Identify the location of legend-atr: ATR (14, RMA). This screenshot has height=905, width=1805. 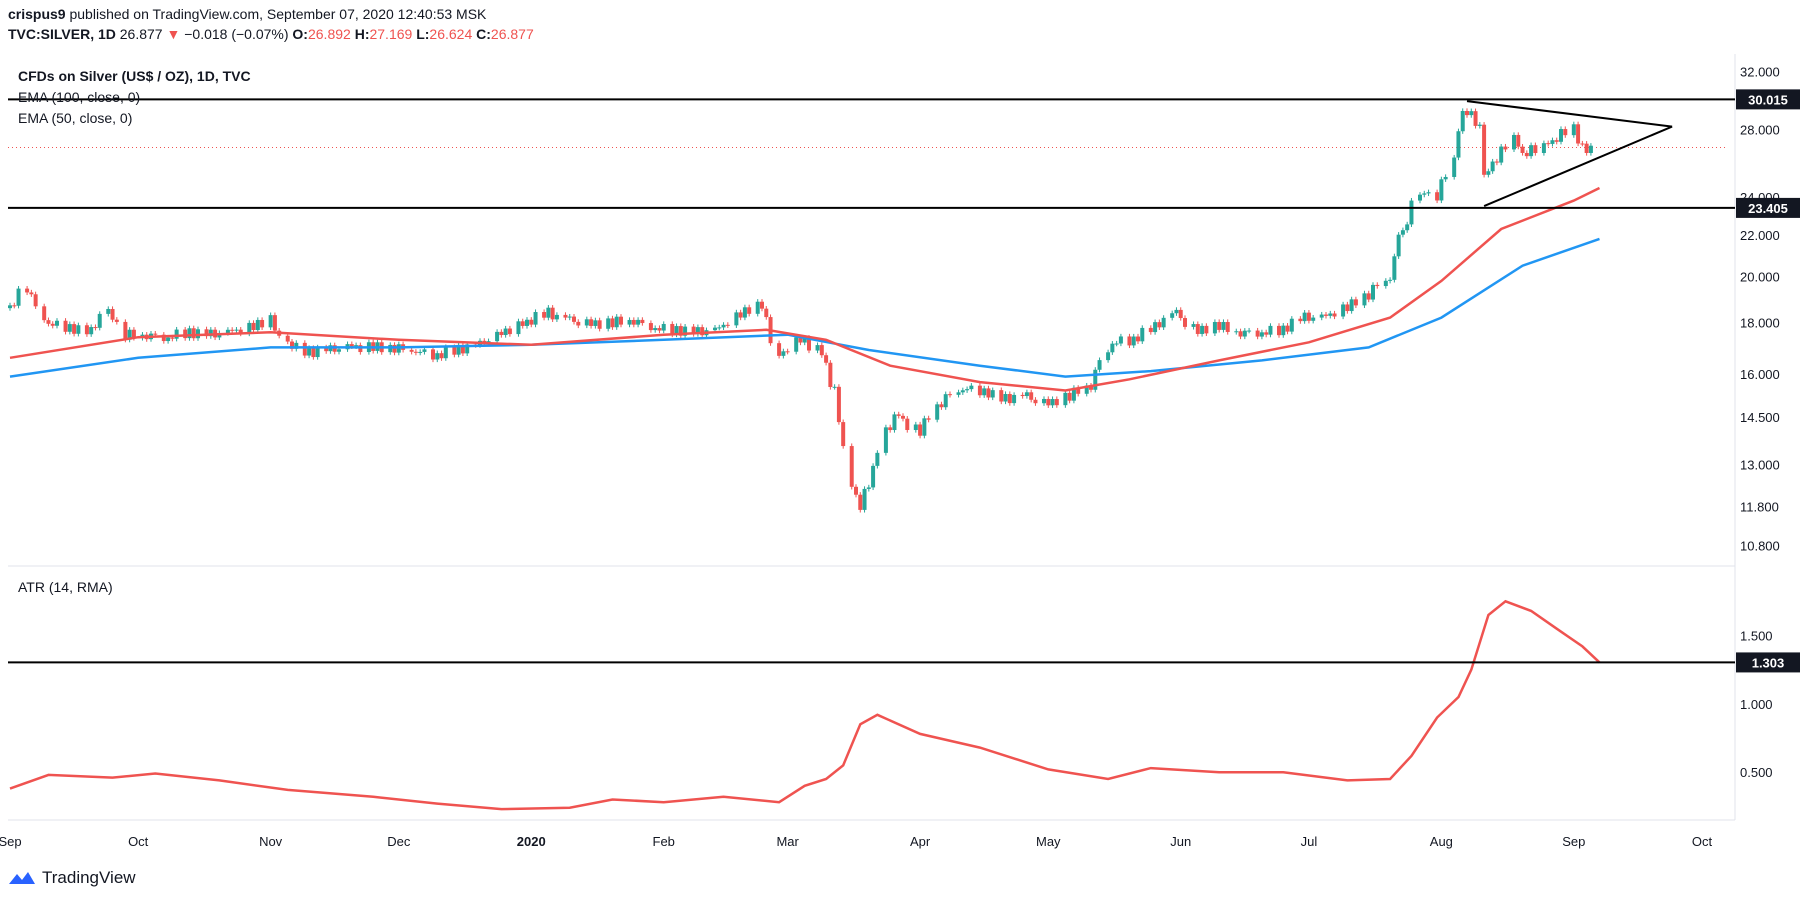
(65, 587).